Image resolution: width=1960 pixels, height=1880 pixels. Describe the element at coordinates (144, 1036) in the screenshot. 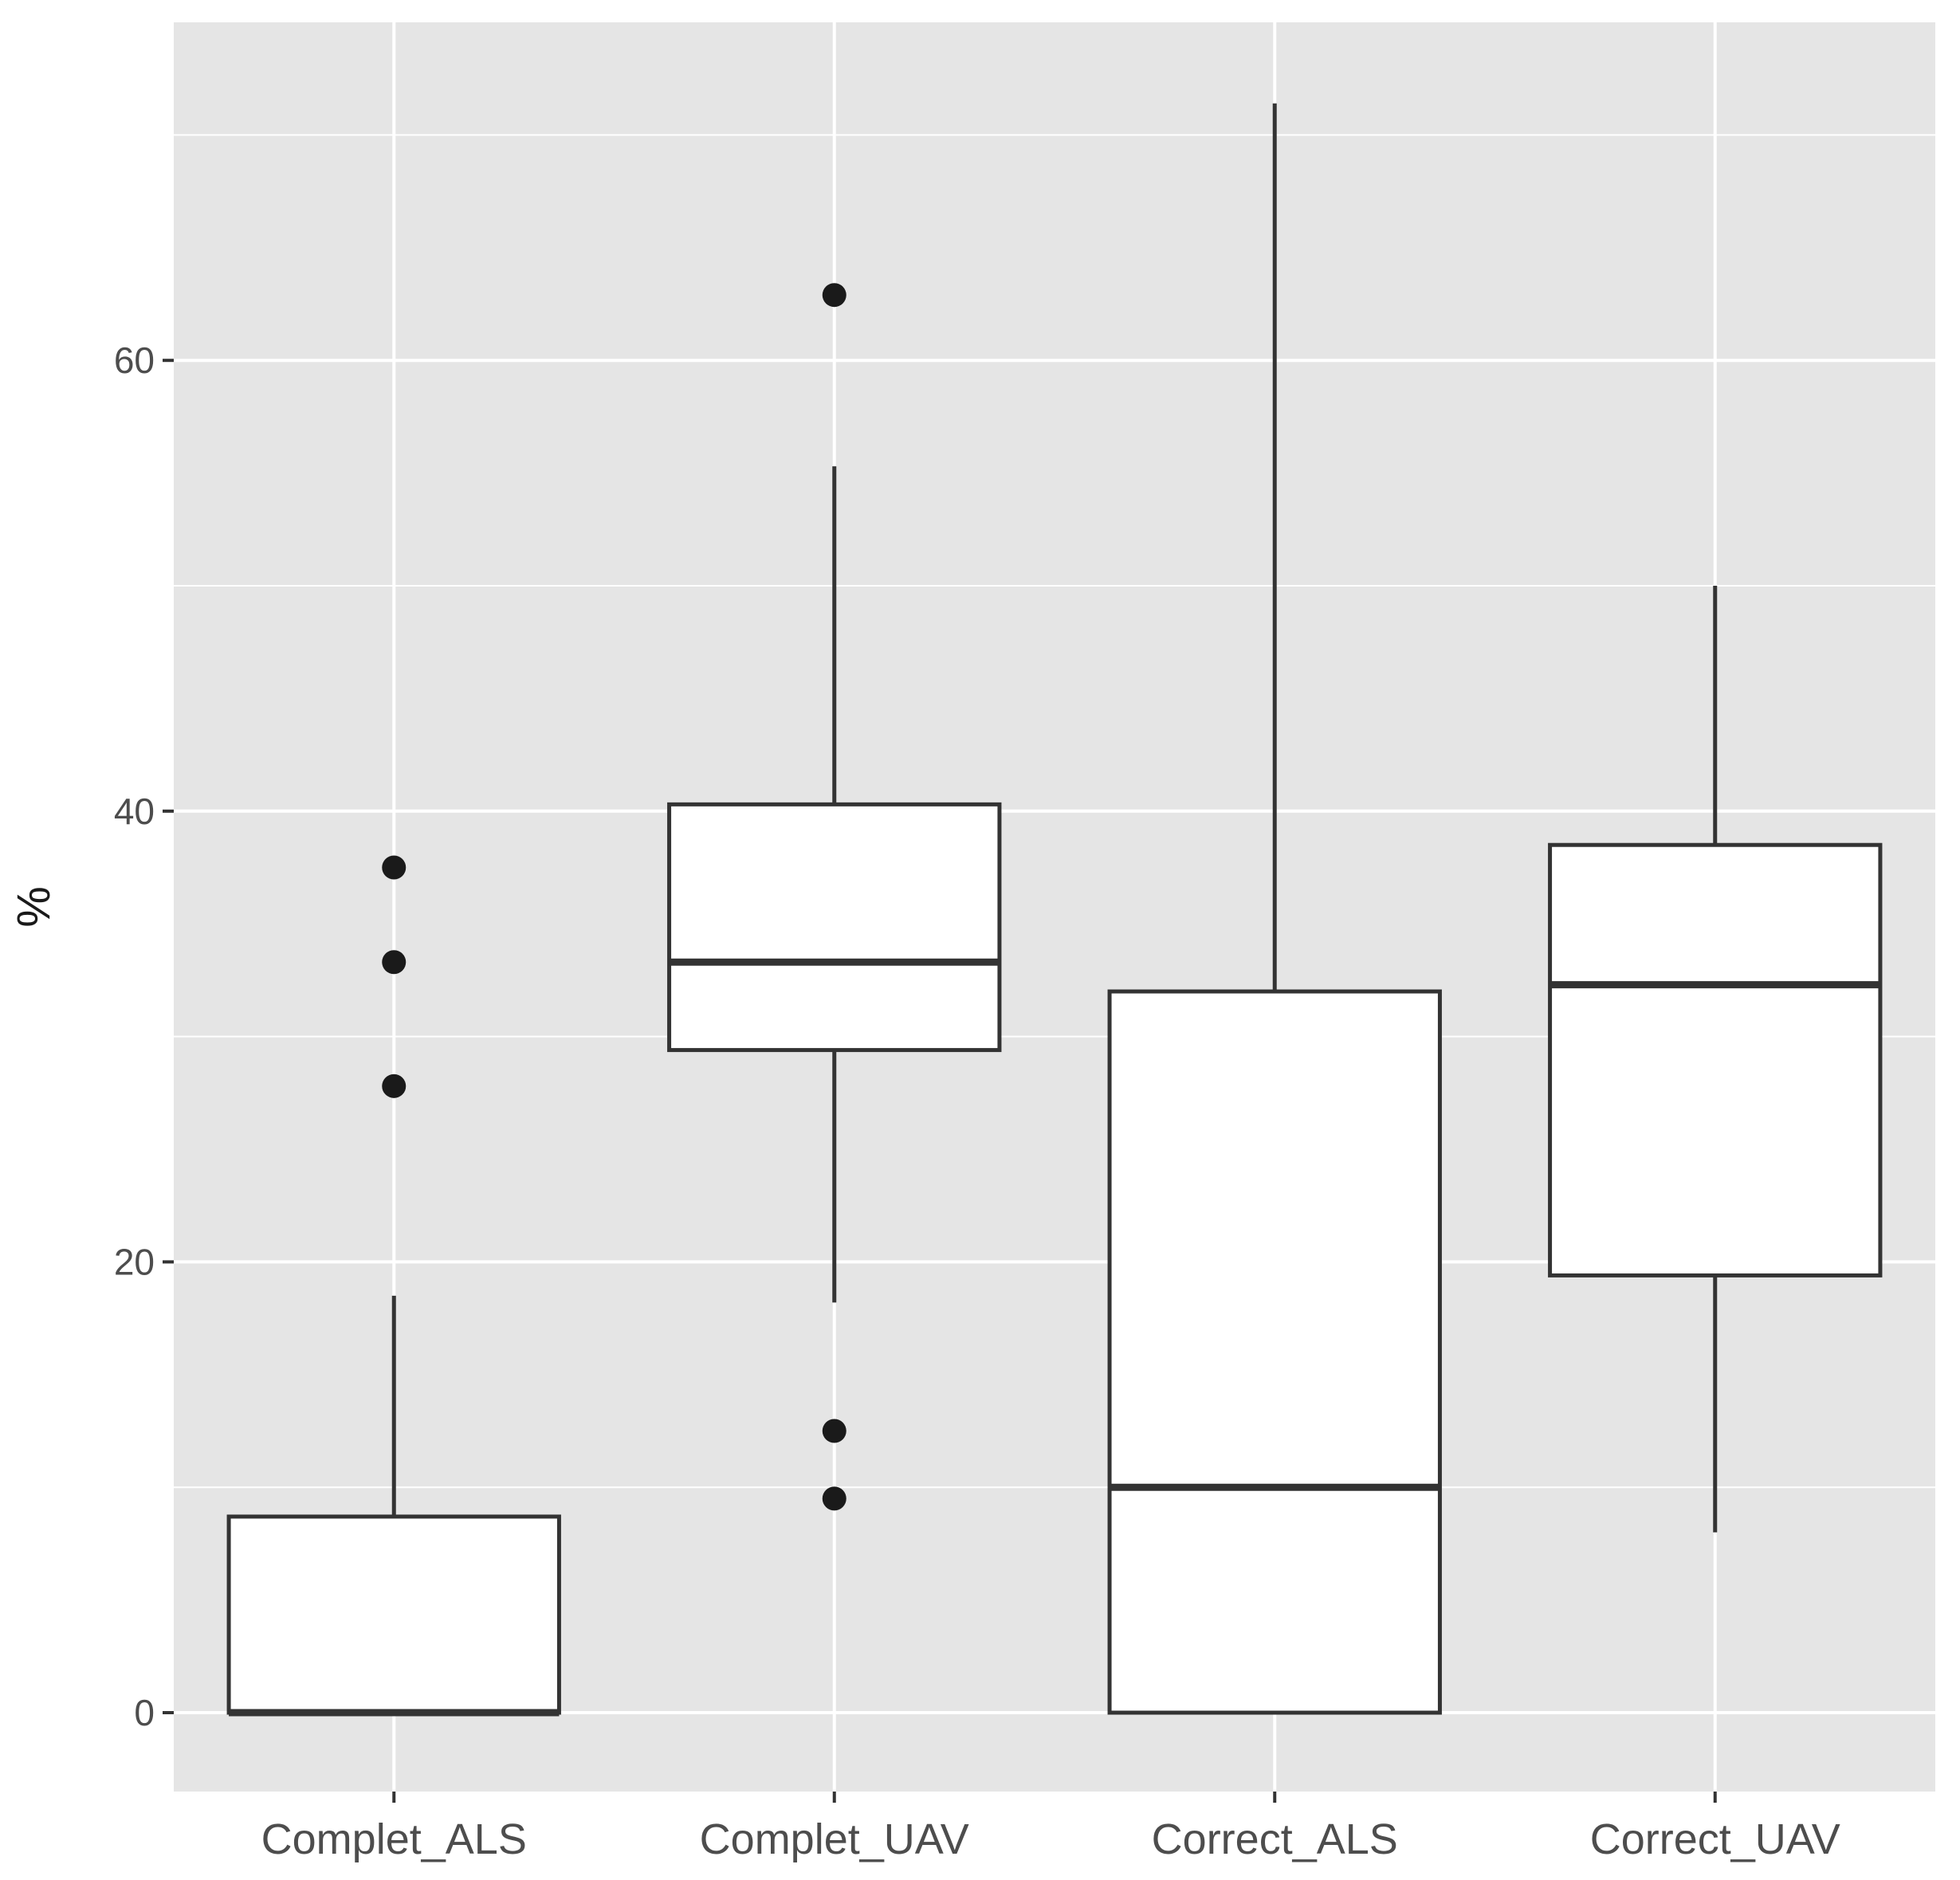

I see `y-axis: 0 20 40 60` at that location.